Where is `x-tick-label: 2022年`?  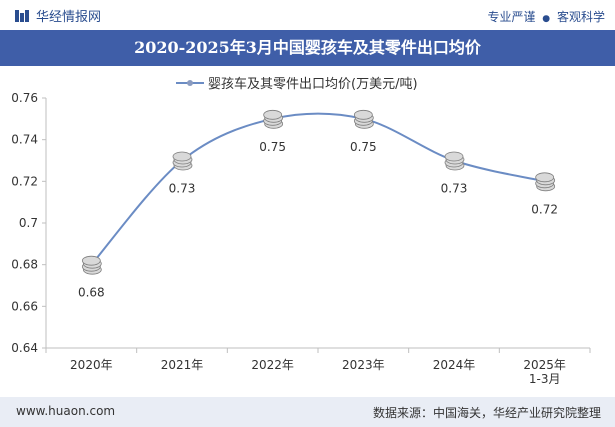 x-tick-label: 2022年 is located at coordinates (272, 365).